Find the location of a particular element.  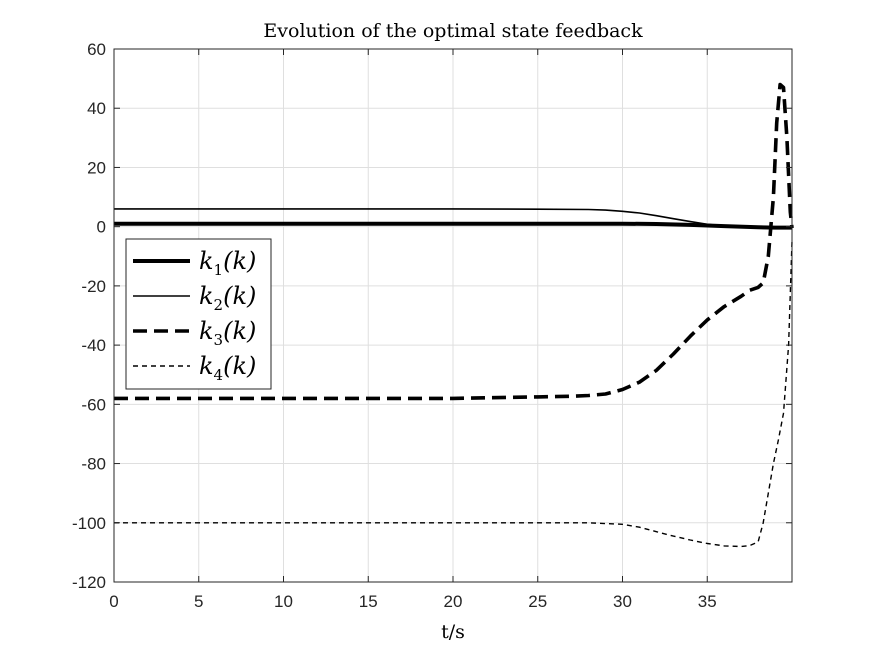

legend-box is located at coordinates (198, 314).